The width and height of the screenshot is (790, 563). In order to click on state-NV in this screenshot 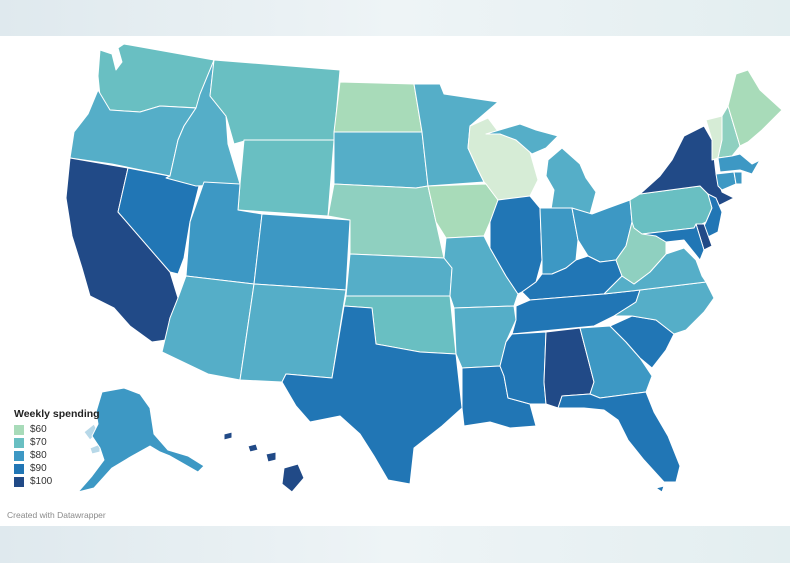, I will do `click(159, 221)`.